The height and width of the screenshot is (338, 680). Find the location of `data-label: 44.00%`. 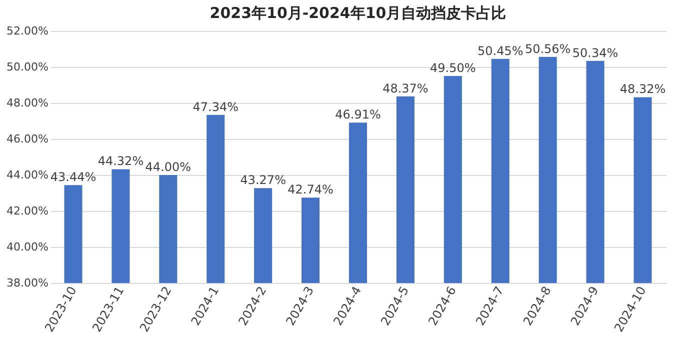

data-label: 44.00% is located at coordinates (168, 167).